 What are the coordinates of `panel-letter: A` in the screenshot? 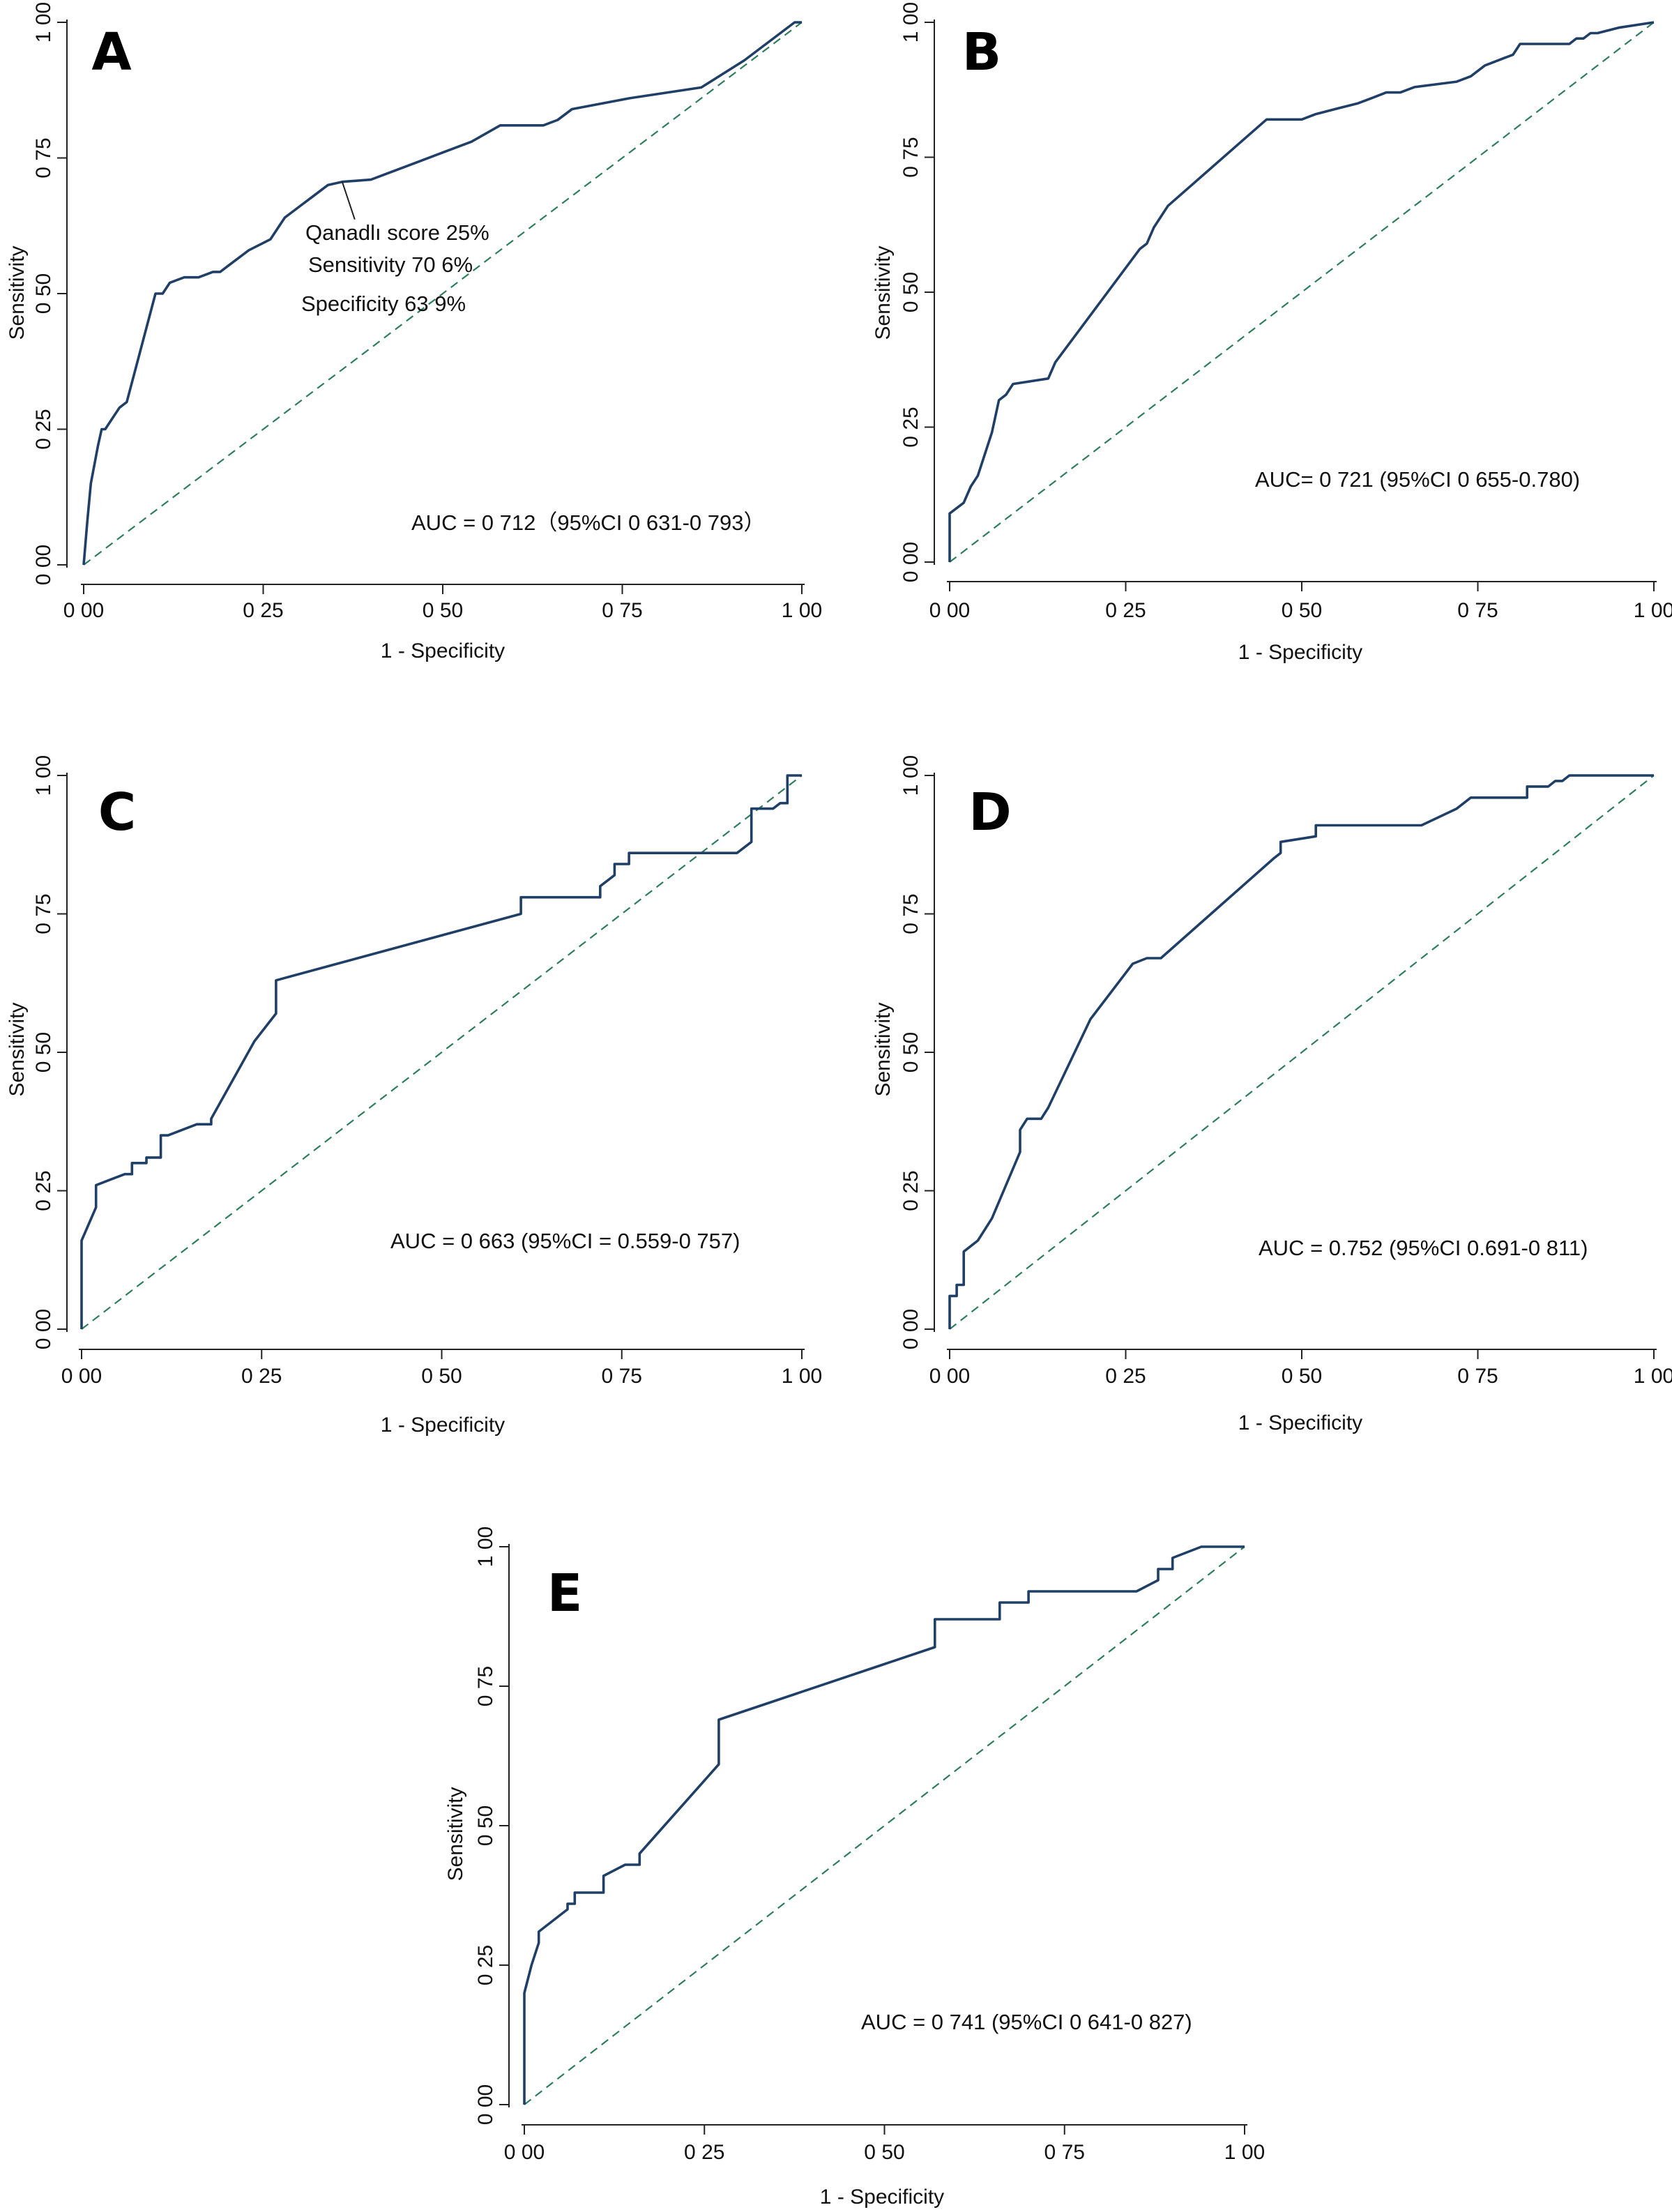 It's located at (111, 52).